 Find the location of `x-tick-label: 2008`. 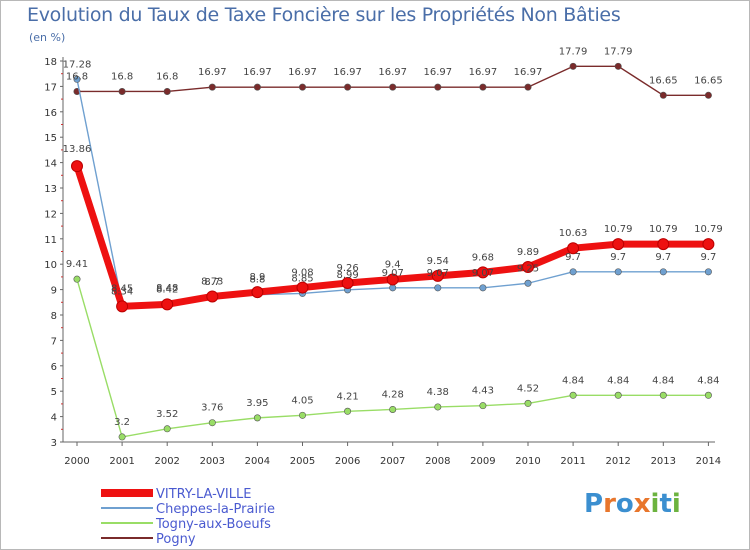

x-tick-label: 2008 is located at coordinates (437, 461).